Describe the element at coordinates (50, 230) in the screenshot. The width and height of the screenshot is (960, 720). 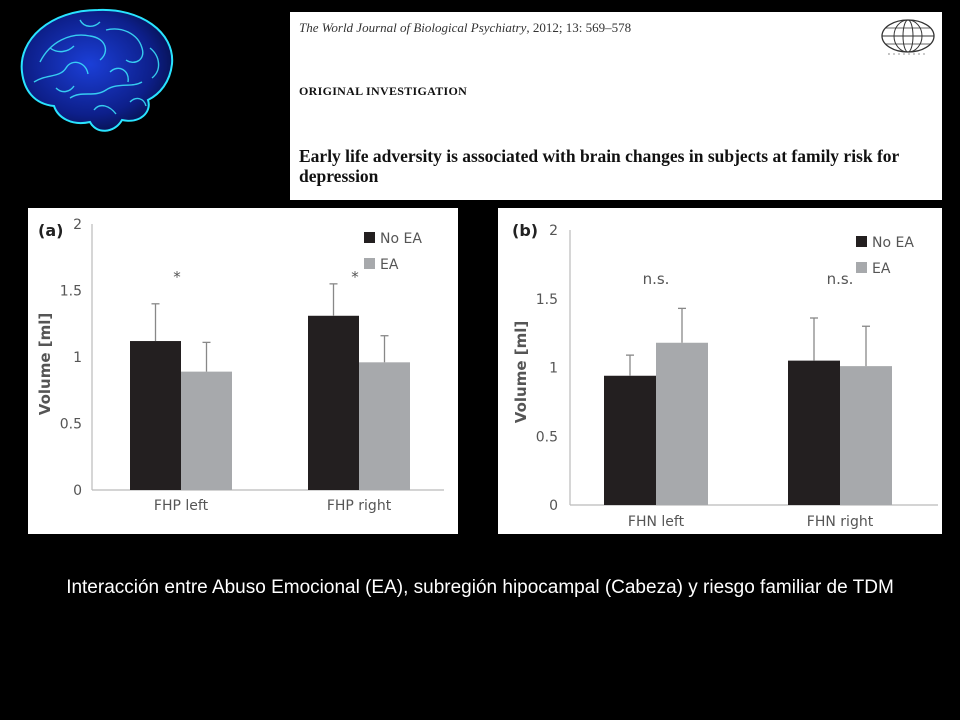
I see `panel-label: (a)` at that location.